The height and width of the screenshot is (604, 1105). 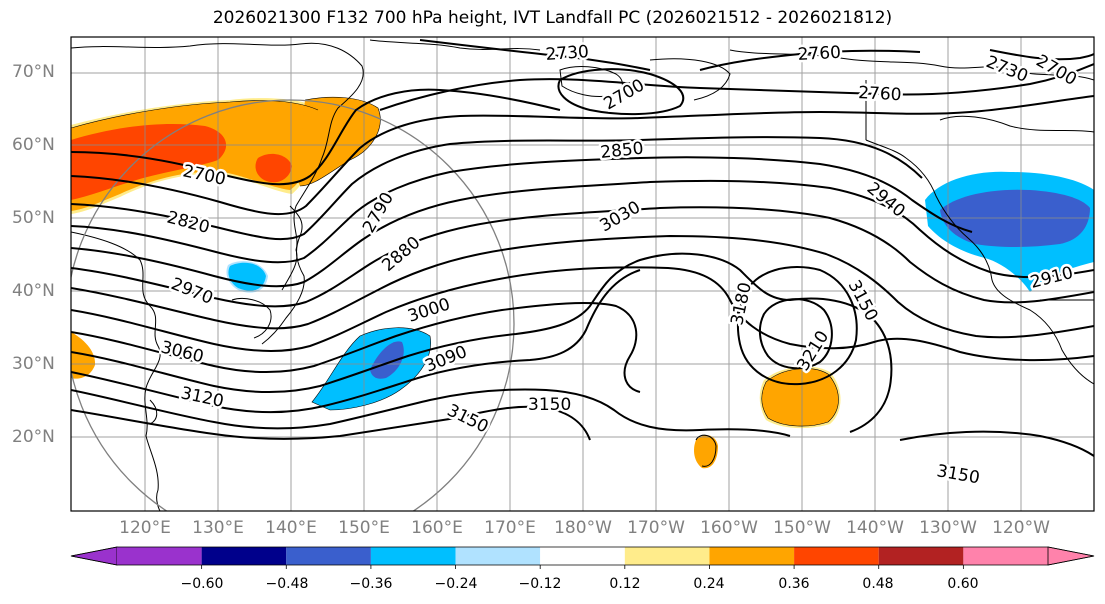 What do you see at coordinates (33, 218) in the screenshot?
I see `lat-label: 50°N` at bounding box center [33, 218].